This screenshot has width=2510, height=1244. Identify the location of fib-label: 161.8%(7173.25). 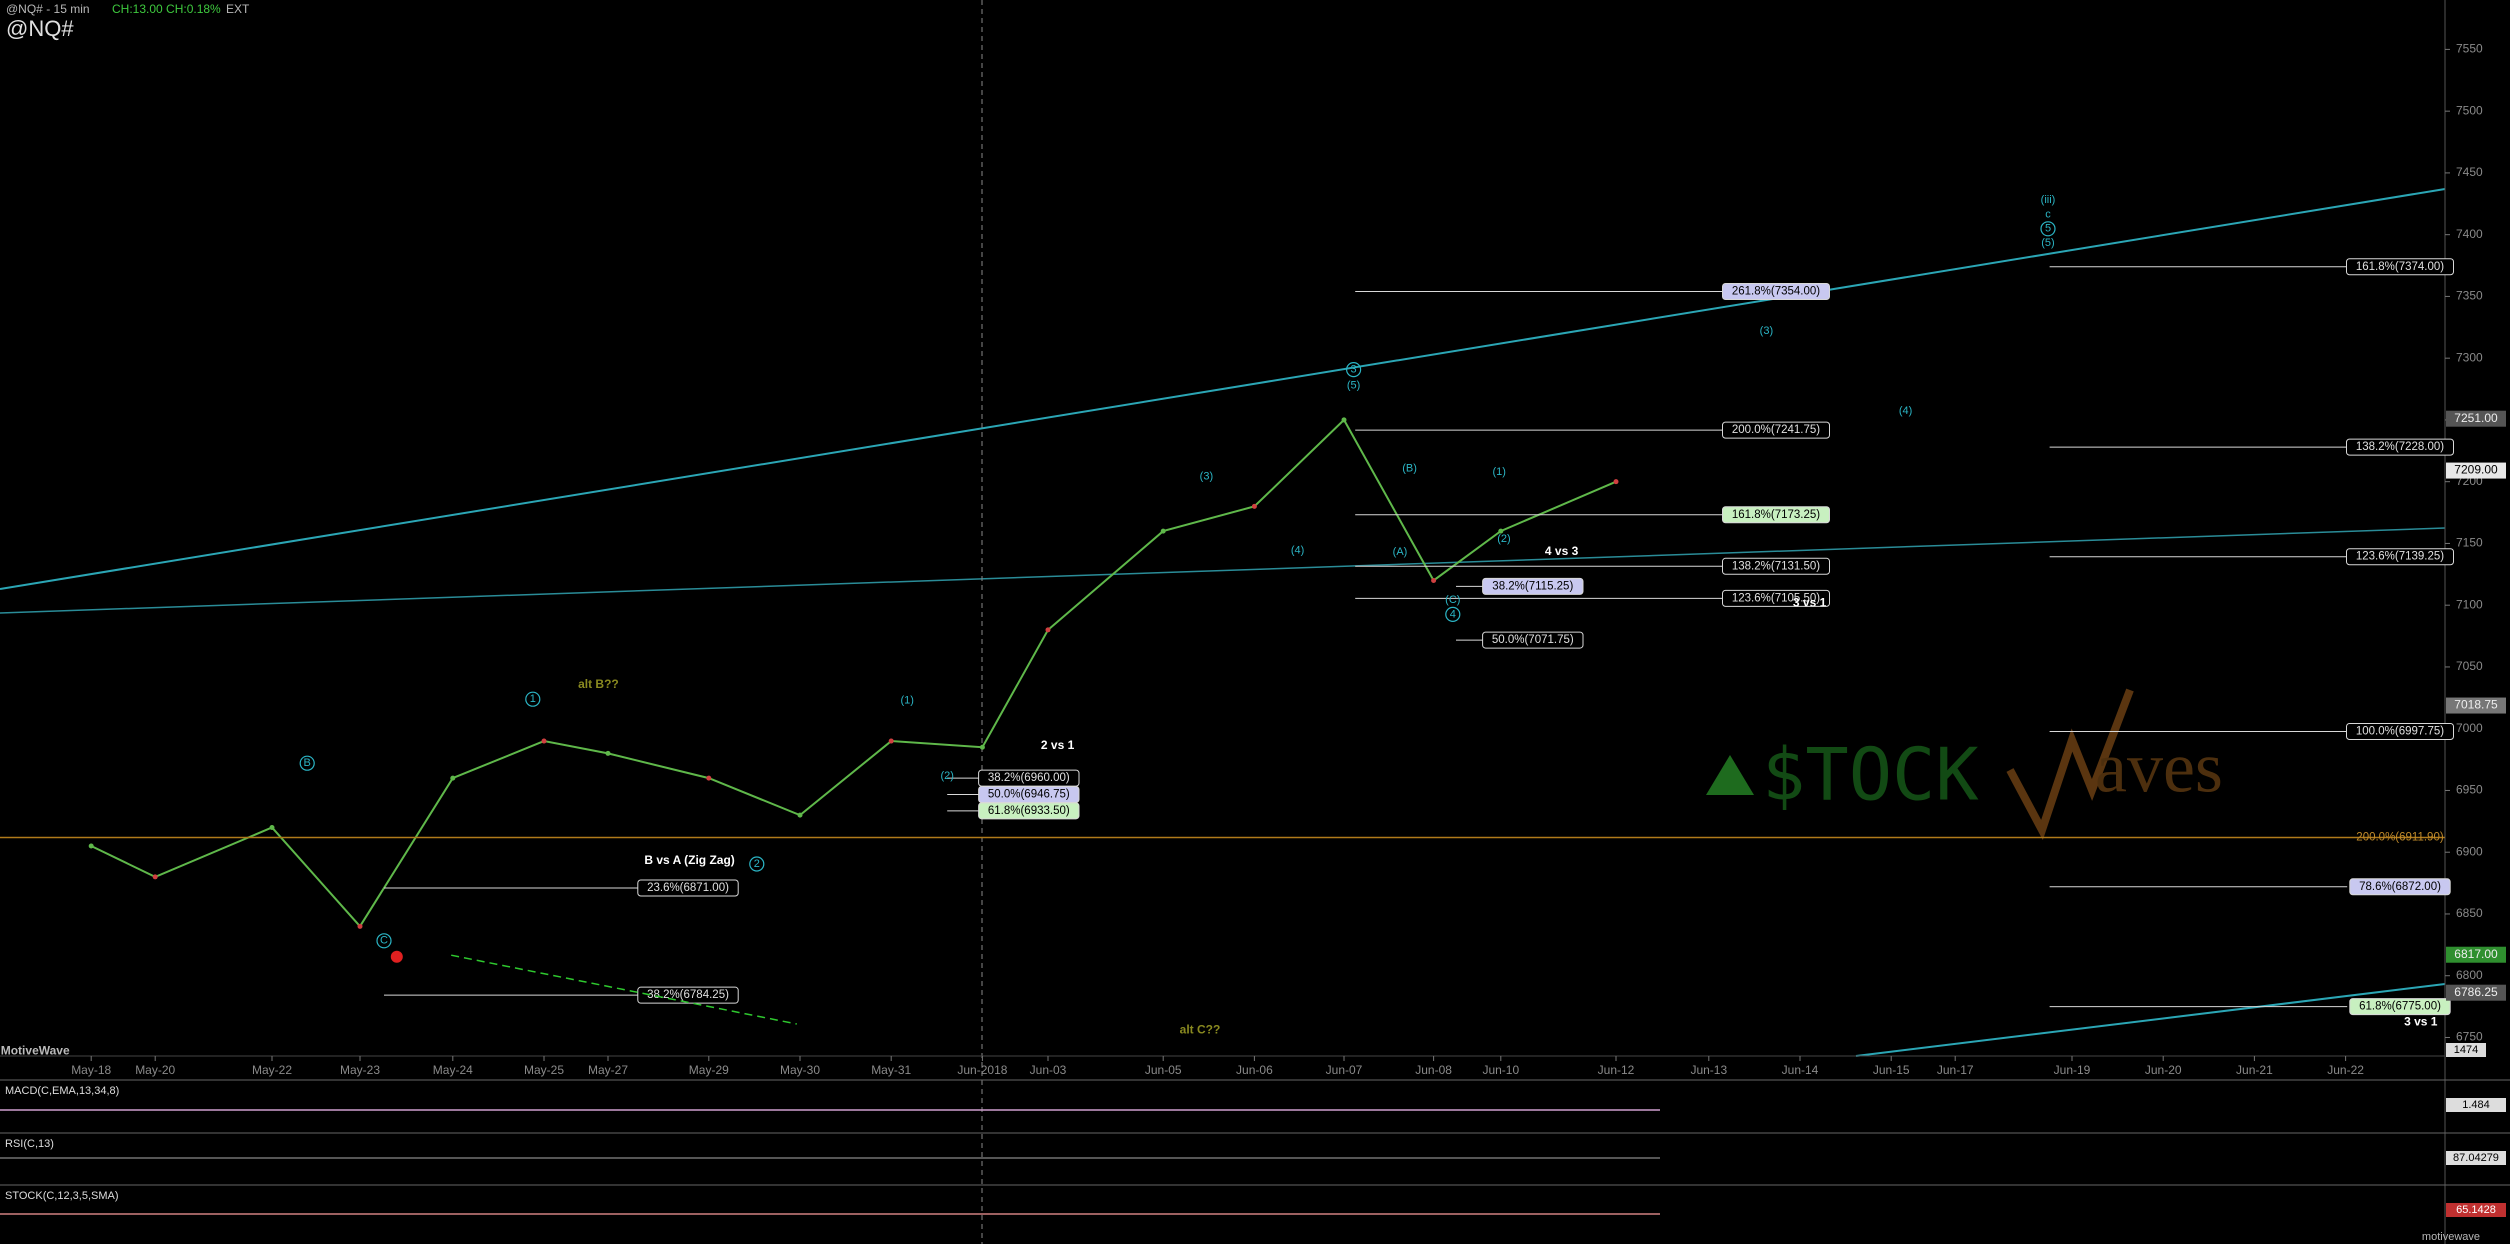
(1776, 515).